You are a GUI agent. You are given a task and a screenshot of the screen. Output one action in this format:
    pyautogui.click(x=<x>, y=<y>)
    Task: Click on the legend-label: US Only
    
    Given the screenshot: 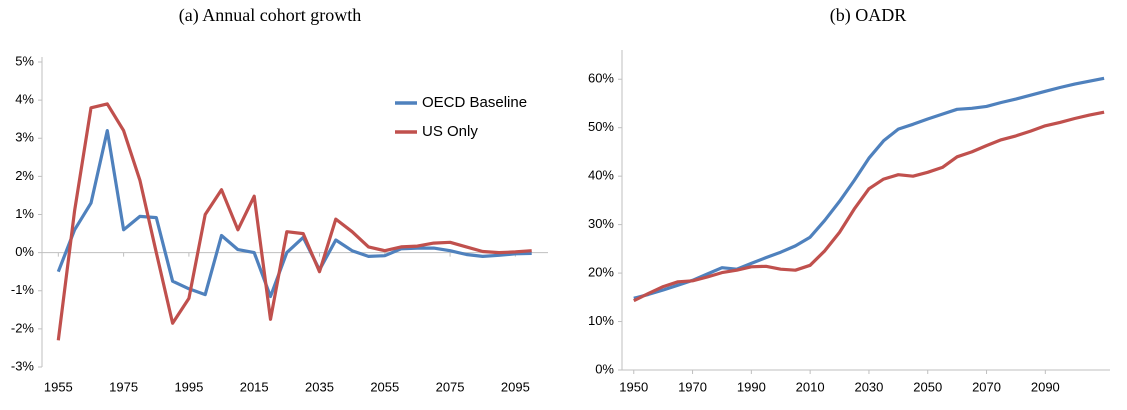 What is the action you would take?
    pyautogui.click(x=450, y=131)
    